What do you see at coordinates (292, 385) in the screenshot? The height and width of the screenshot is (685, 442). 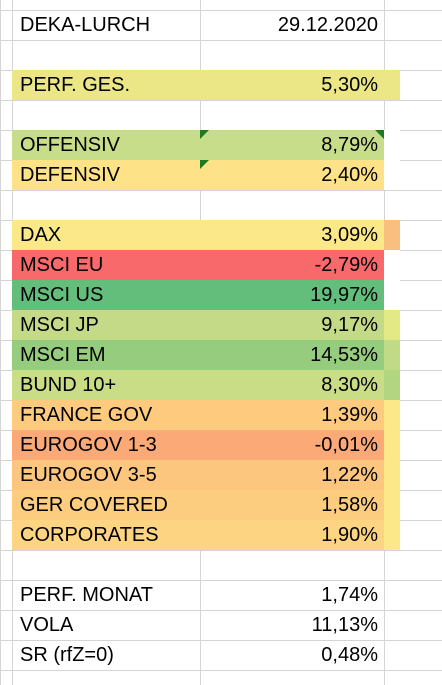 I see `row-value-cell: 8,30%` at bounding box center [292, 385].